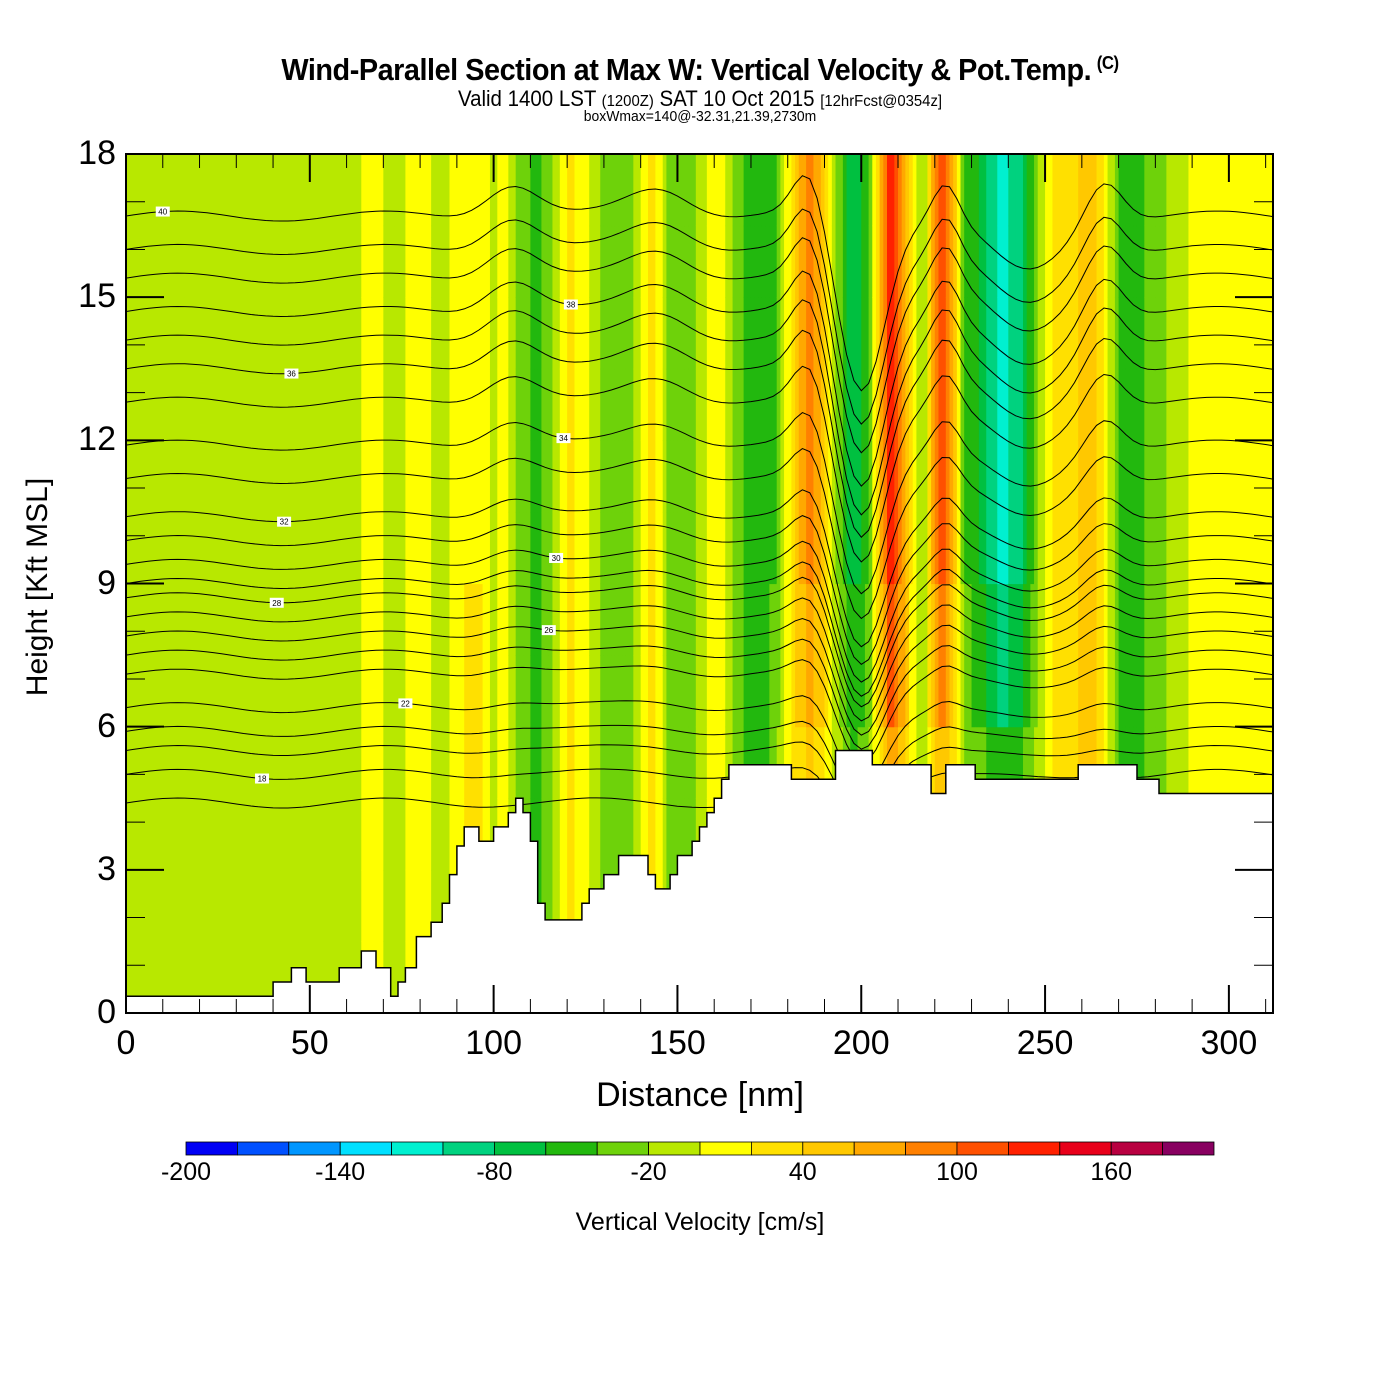  I want to click on valid-utc: (1200Z), so click(627, 101).